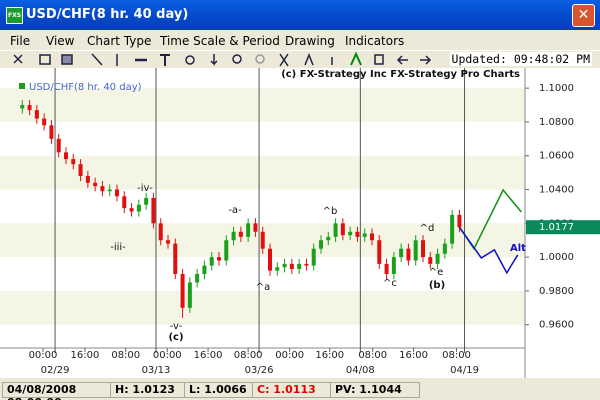  What do you see at coordinates (556, 291) in the screenshot?
I see `y-tick-label: 0.9800` at bounding box center [556, 291].